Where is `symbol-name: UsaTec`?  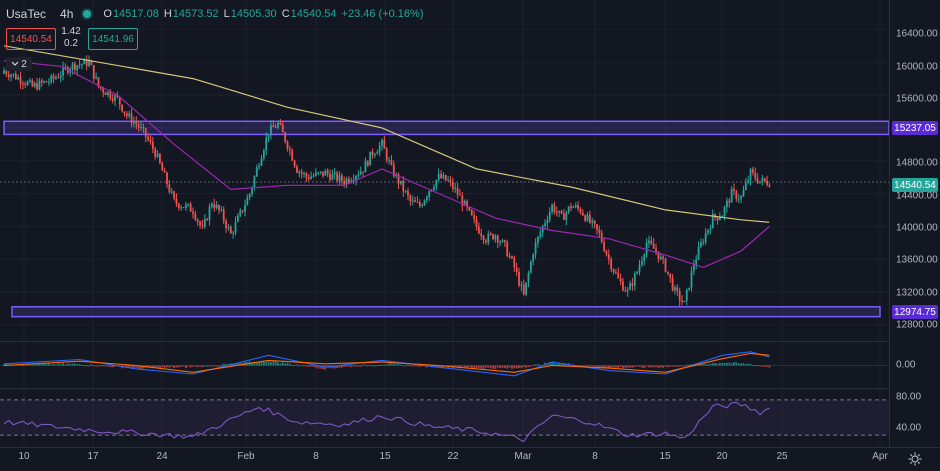
symbol-name: UsaTec is located at coordinates (26, 14).